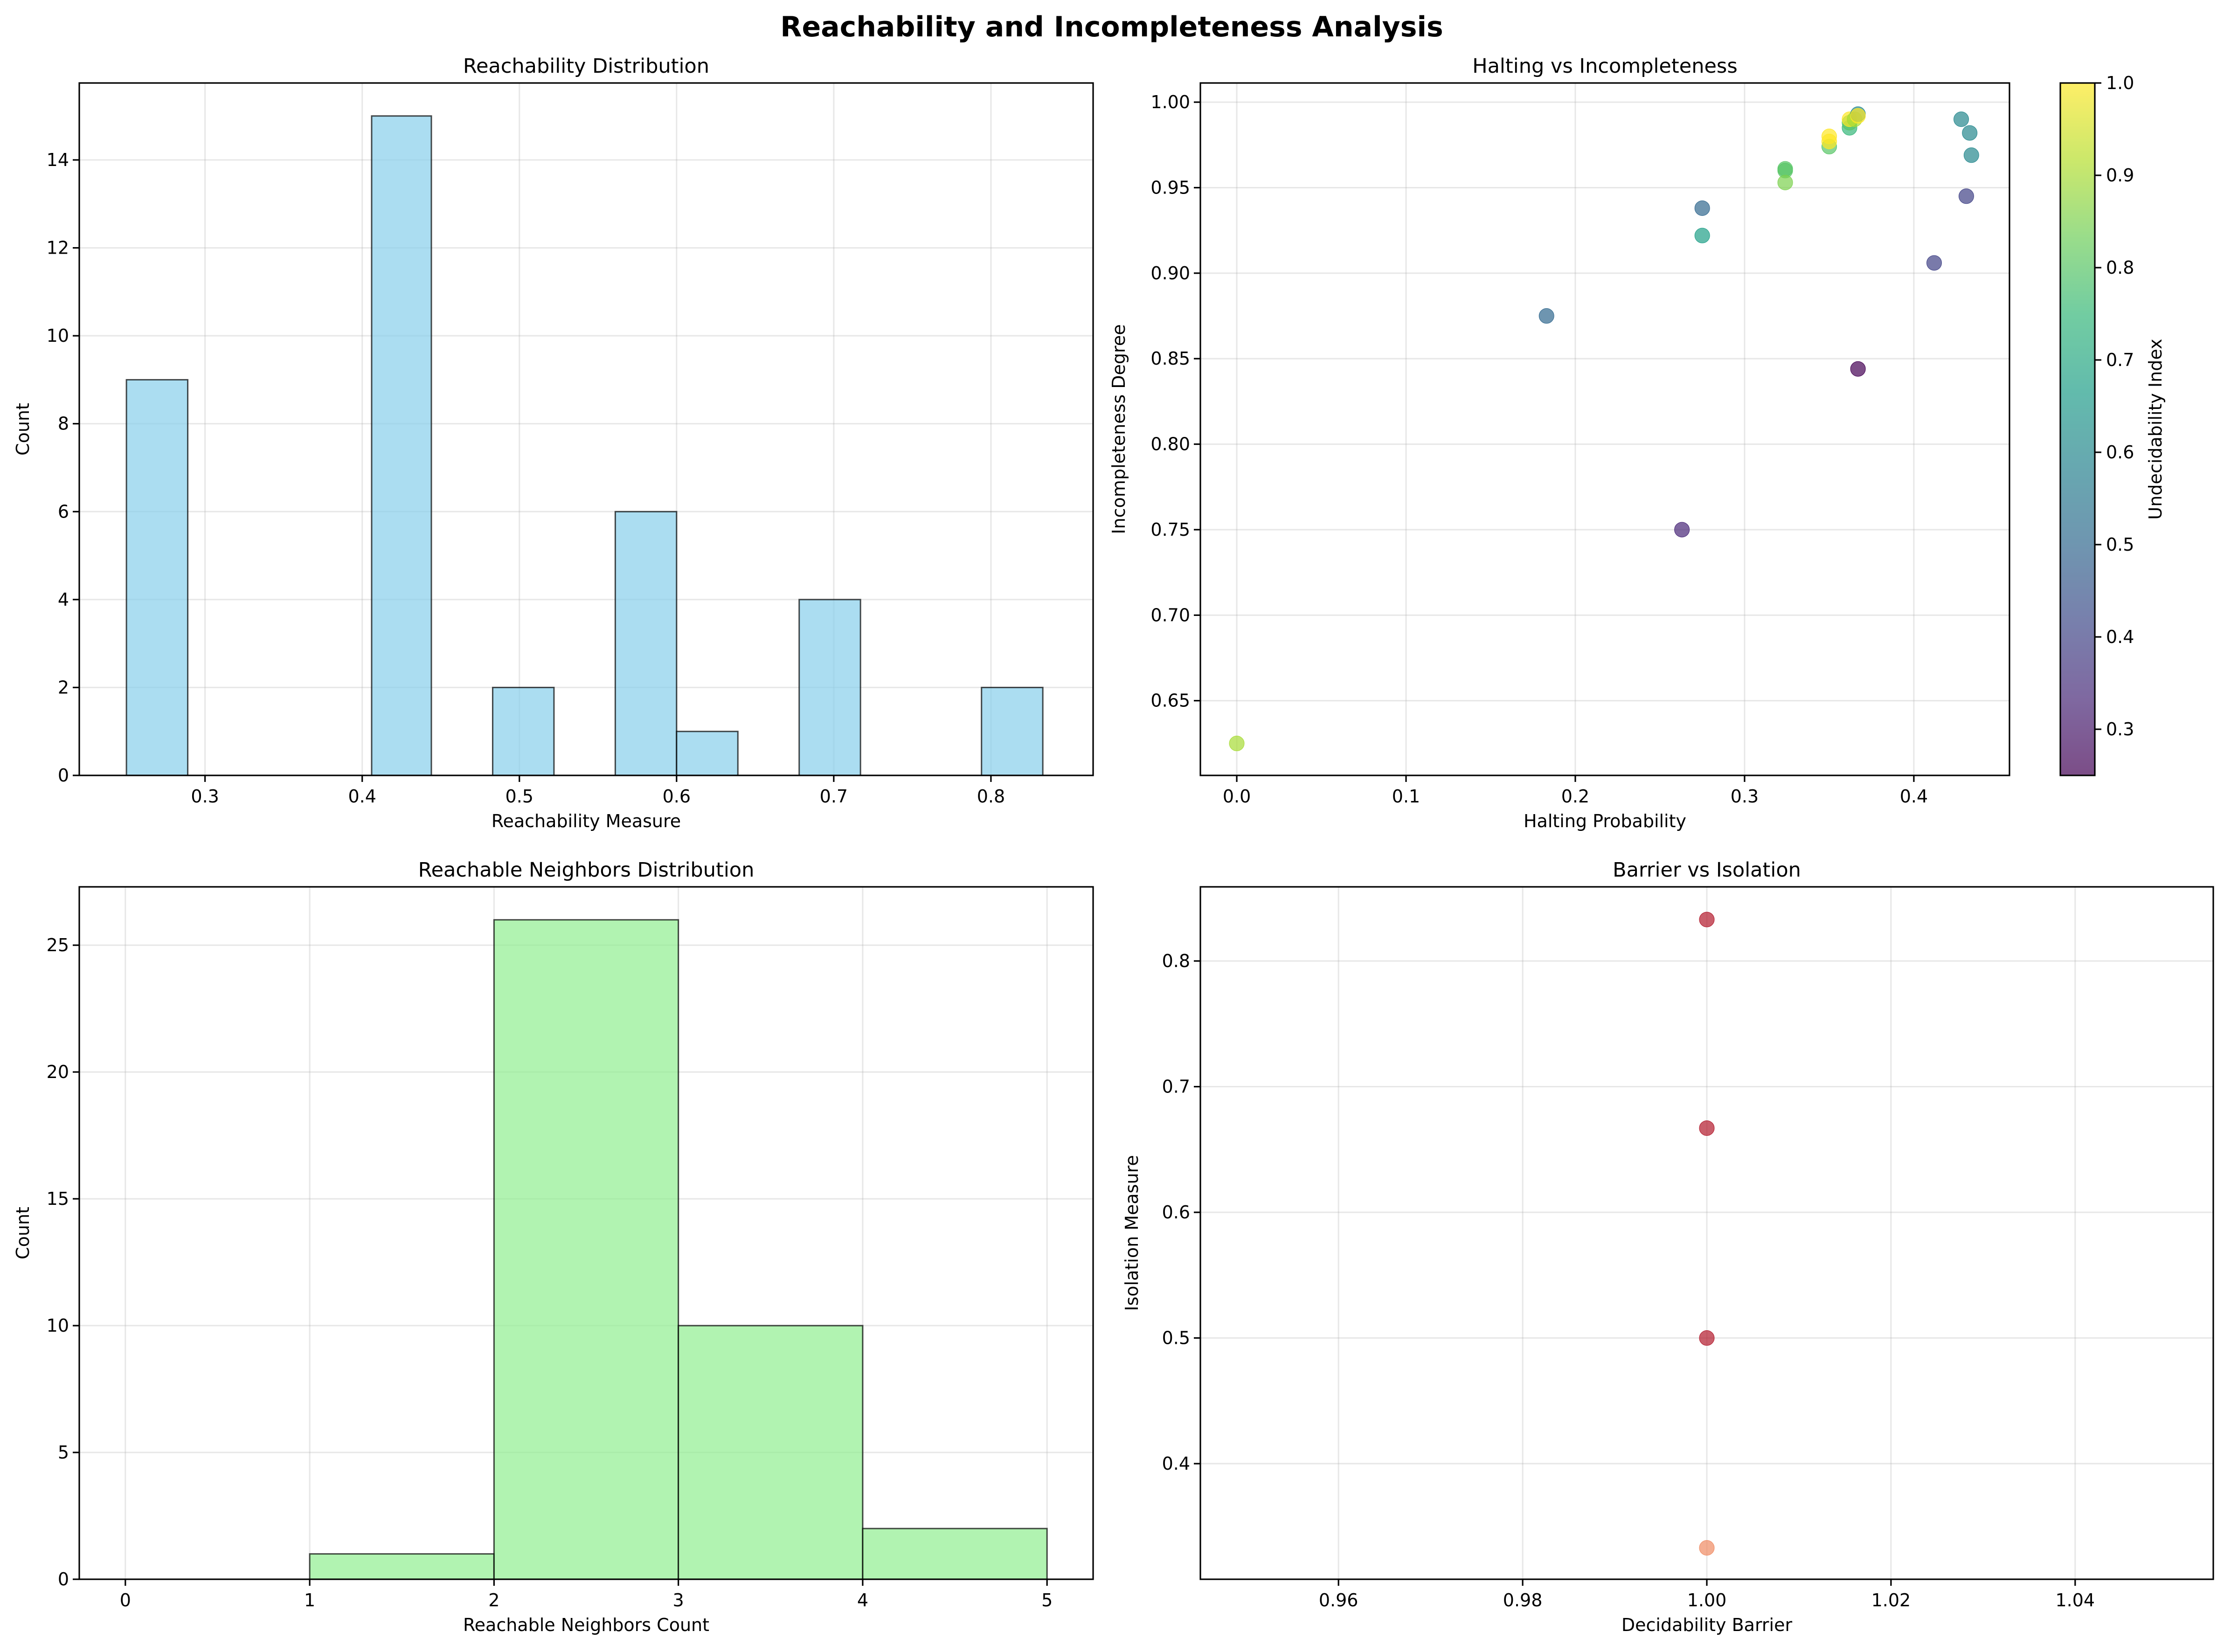 The width and height of the screenshot is (2224, 1652). I want to click on y-tick-label: 0, so click(63, 1579).